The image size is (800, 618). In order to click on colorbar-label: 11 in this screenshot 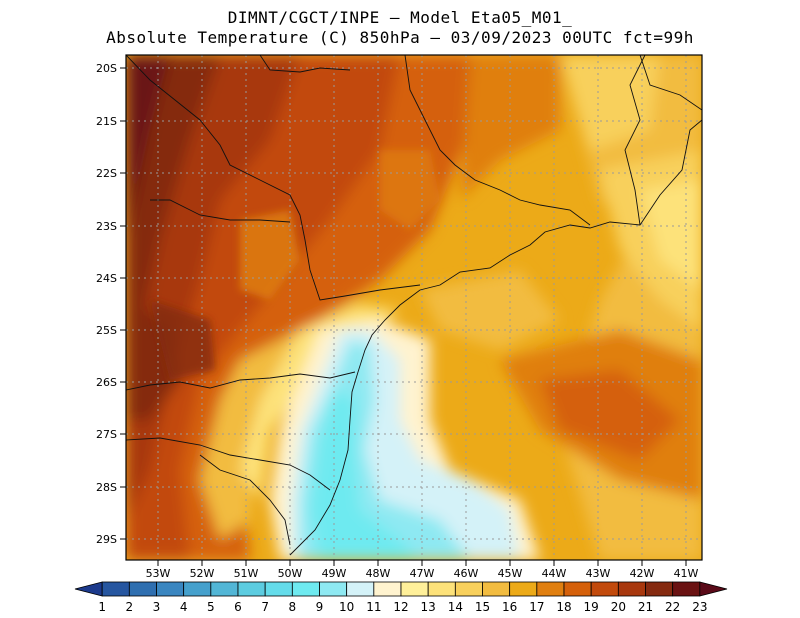, I will do `click(373, 607)`.